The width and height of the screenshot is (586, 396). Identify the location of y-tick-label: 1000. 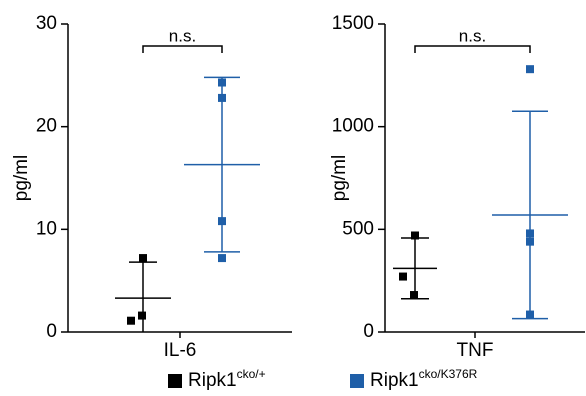
(353, 126).